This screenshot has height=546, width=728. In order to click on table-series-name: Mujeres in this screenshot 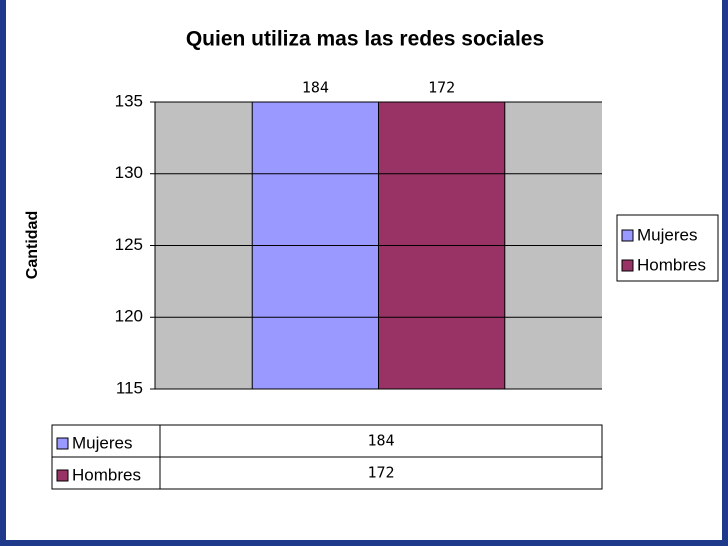, I will do `click(102, 442)`.